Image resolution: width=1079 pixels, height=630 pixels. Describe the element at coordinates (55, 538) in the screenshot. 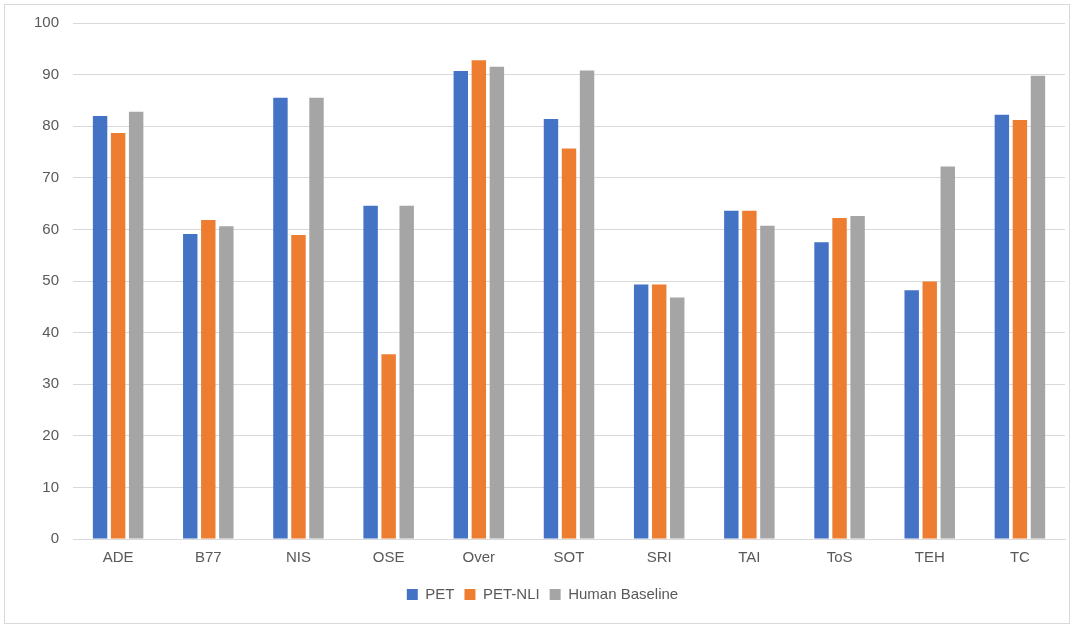

I see `y-tick-label: 0` at that location.